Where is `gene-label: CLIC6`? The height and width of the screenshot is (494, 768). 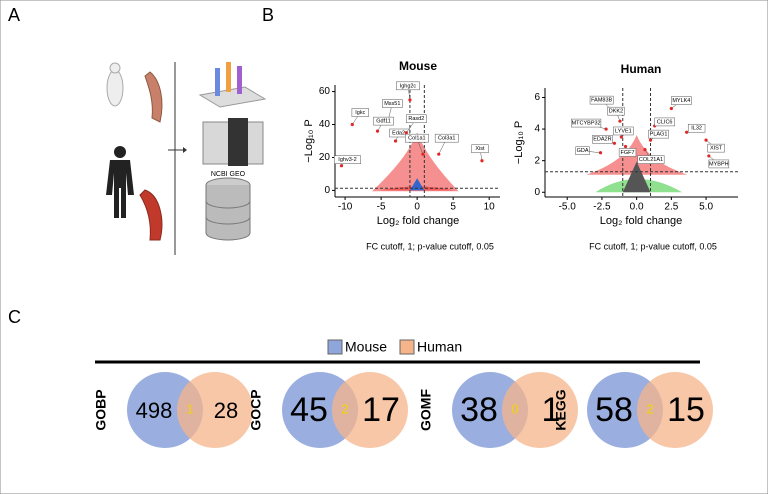
gene-label: CLIC6 is located at coordinates (665, 122).